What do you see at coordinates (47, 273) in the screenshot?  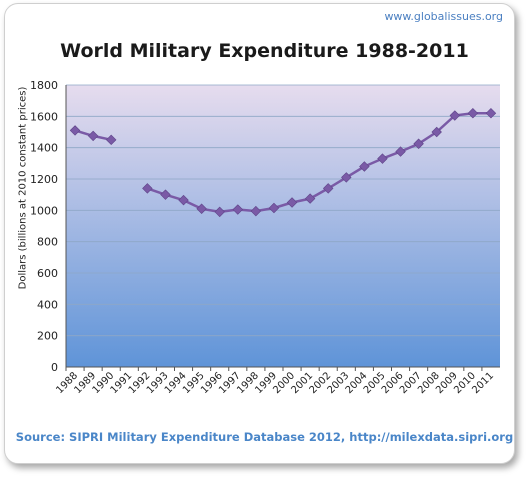 I see `y-tick-label: 600` at bounding box center [47, 273].